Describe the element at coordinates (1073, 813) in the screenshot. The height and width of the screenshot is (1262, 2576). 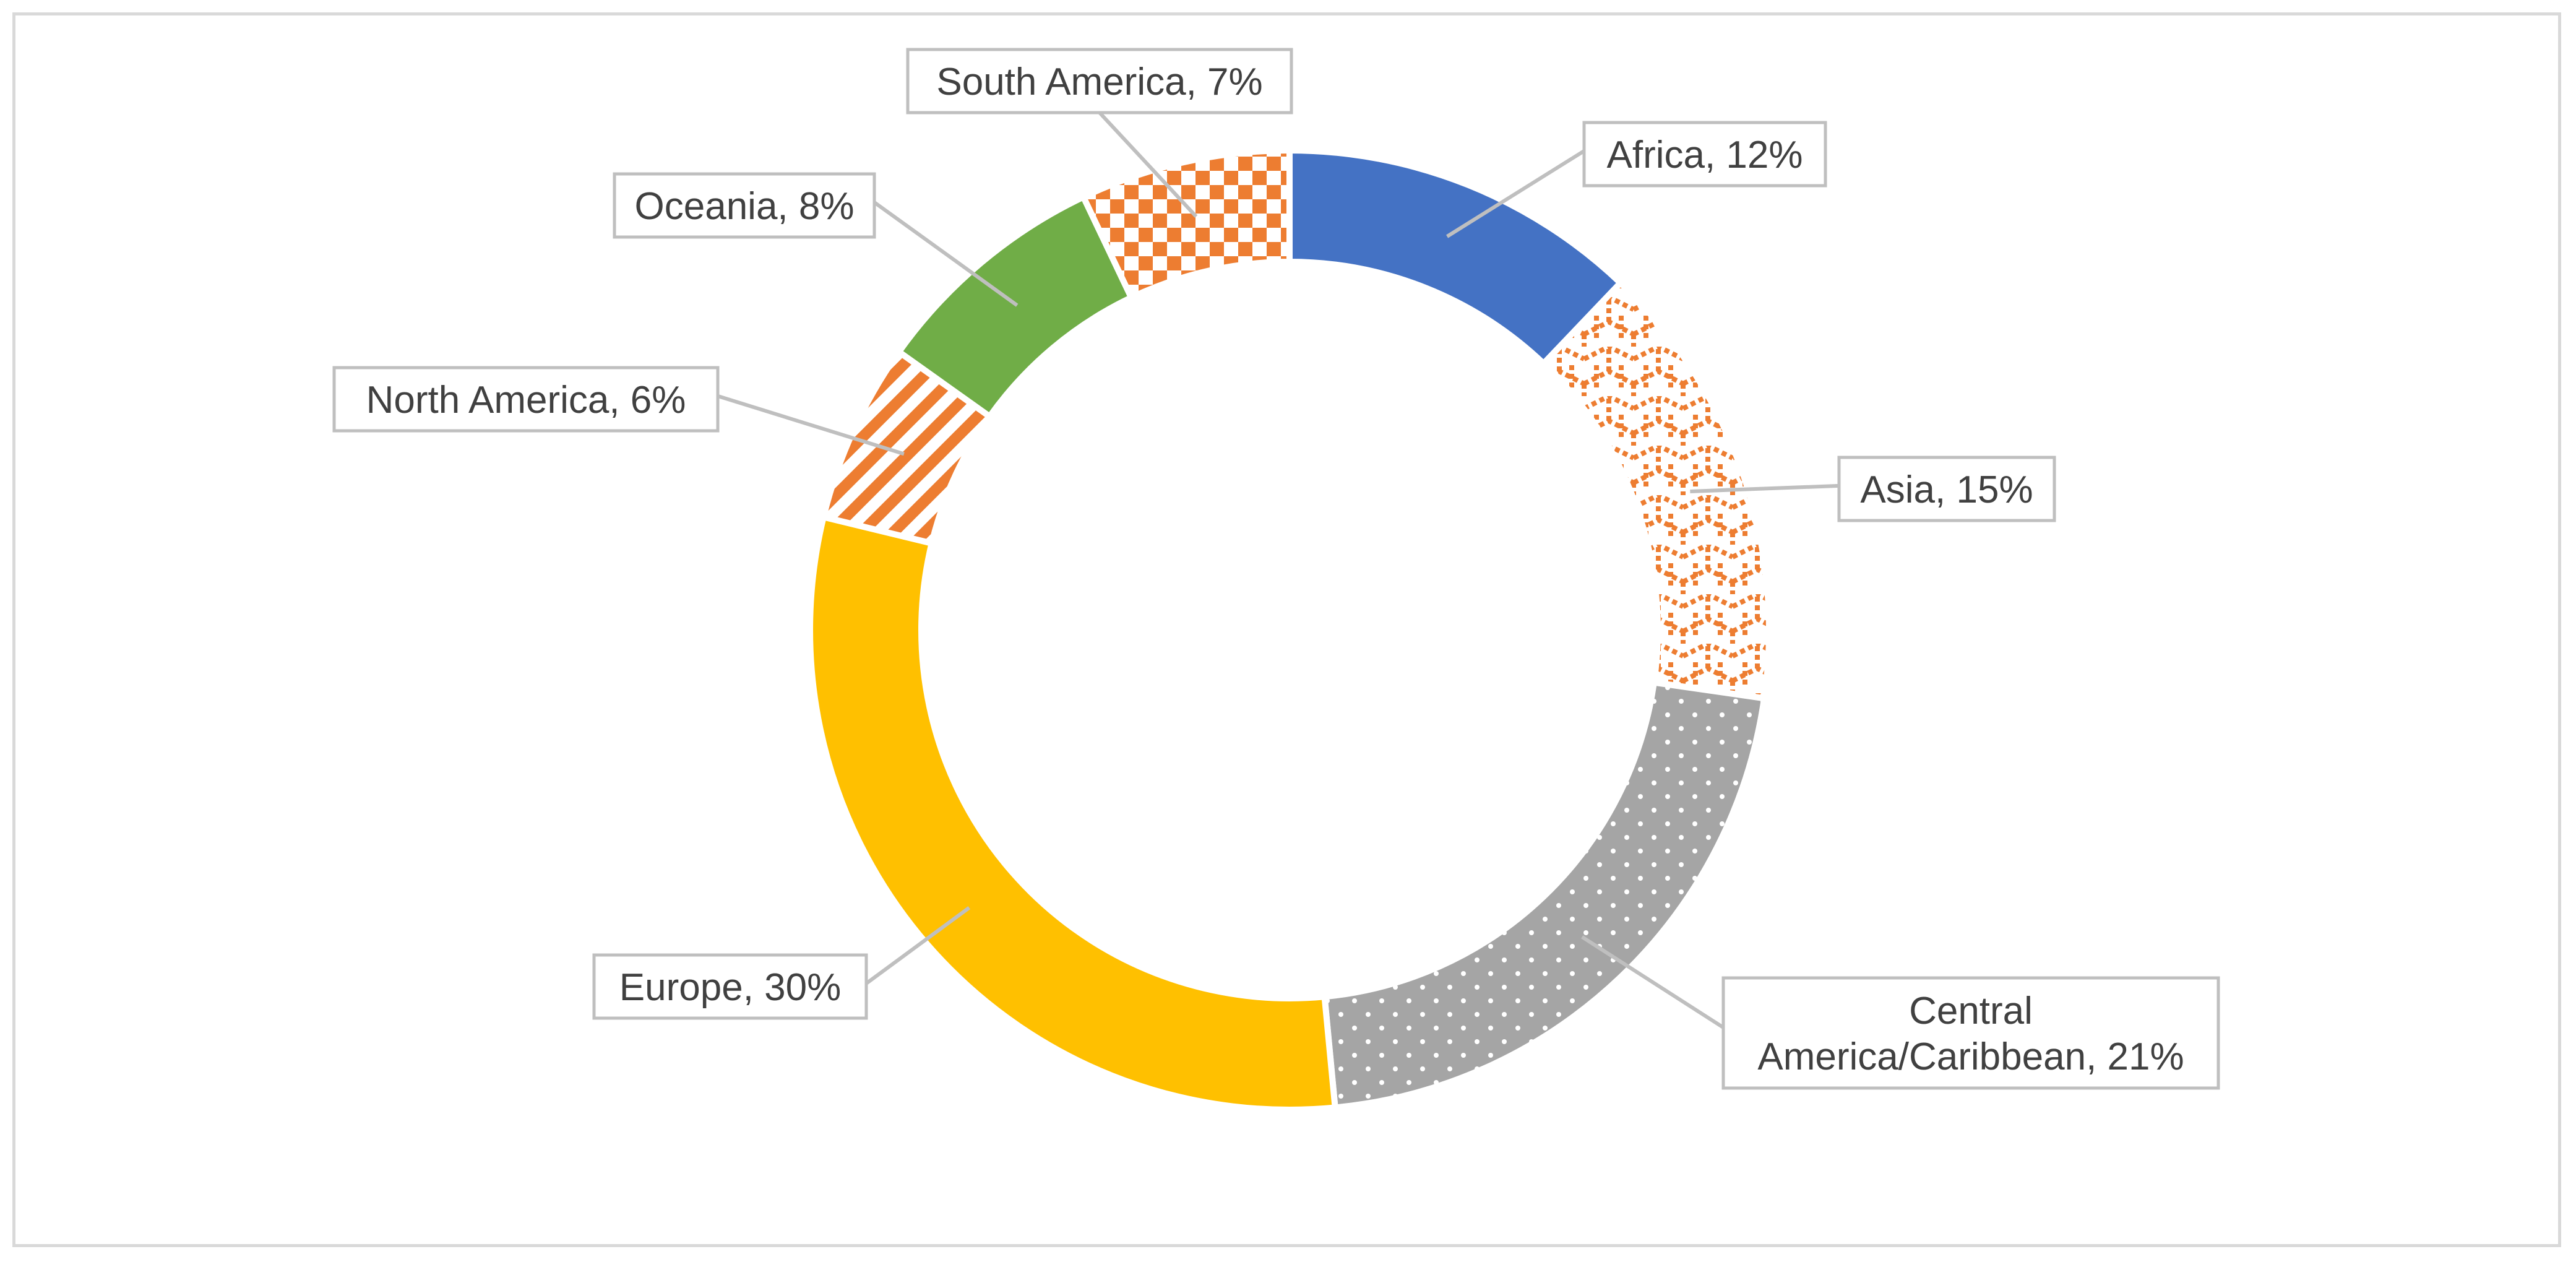
I see `slice-europe` at that location.